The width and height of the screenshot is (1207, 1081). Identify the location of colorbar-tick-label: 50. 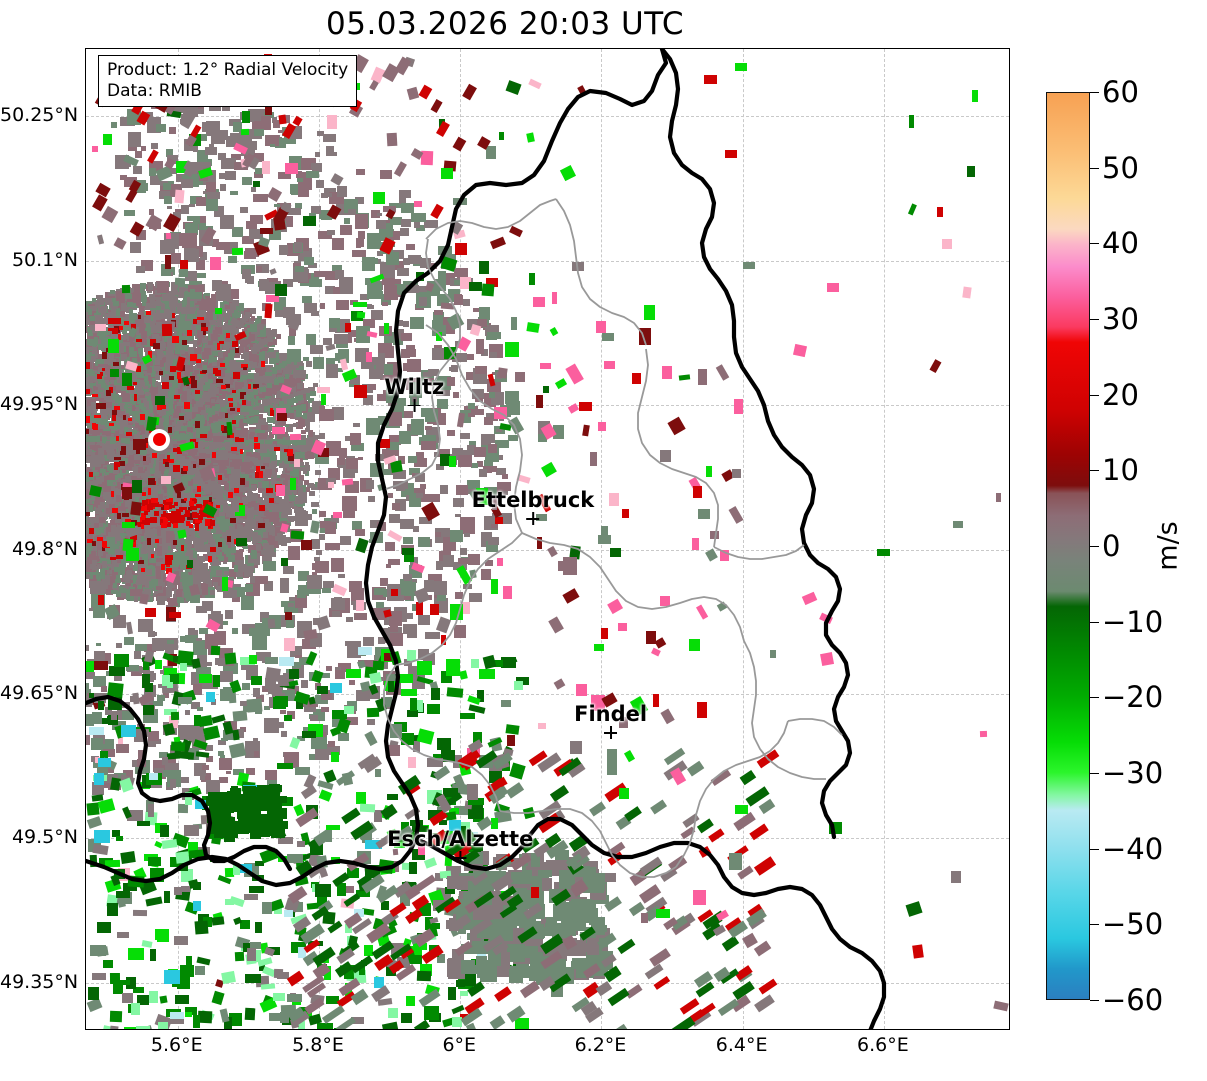
(1120, 168).